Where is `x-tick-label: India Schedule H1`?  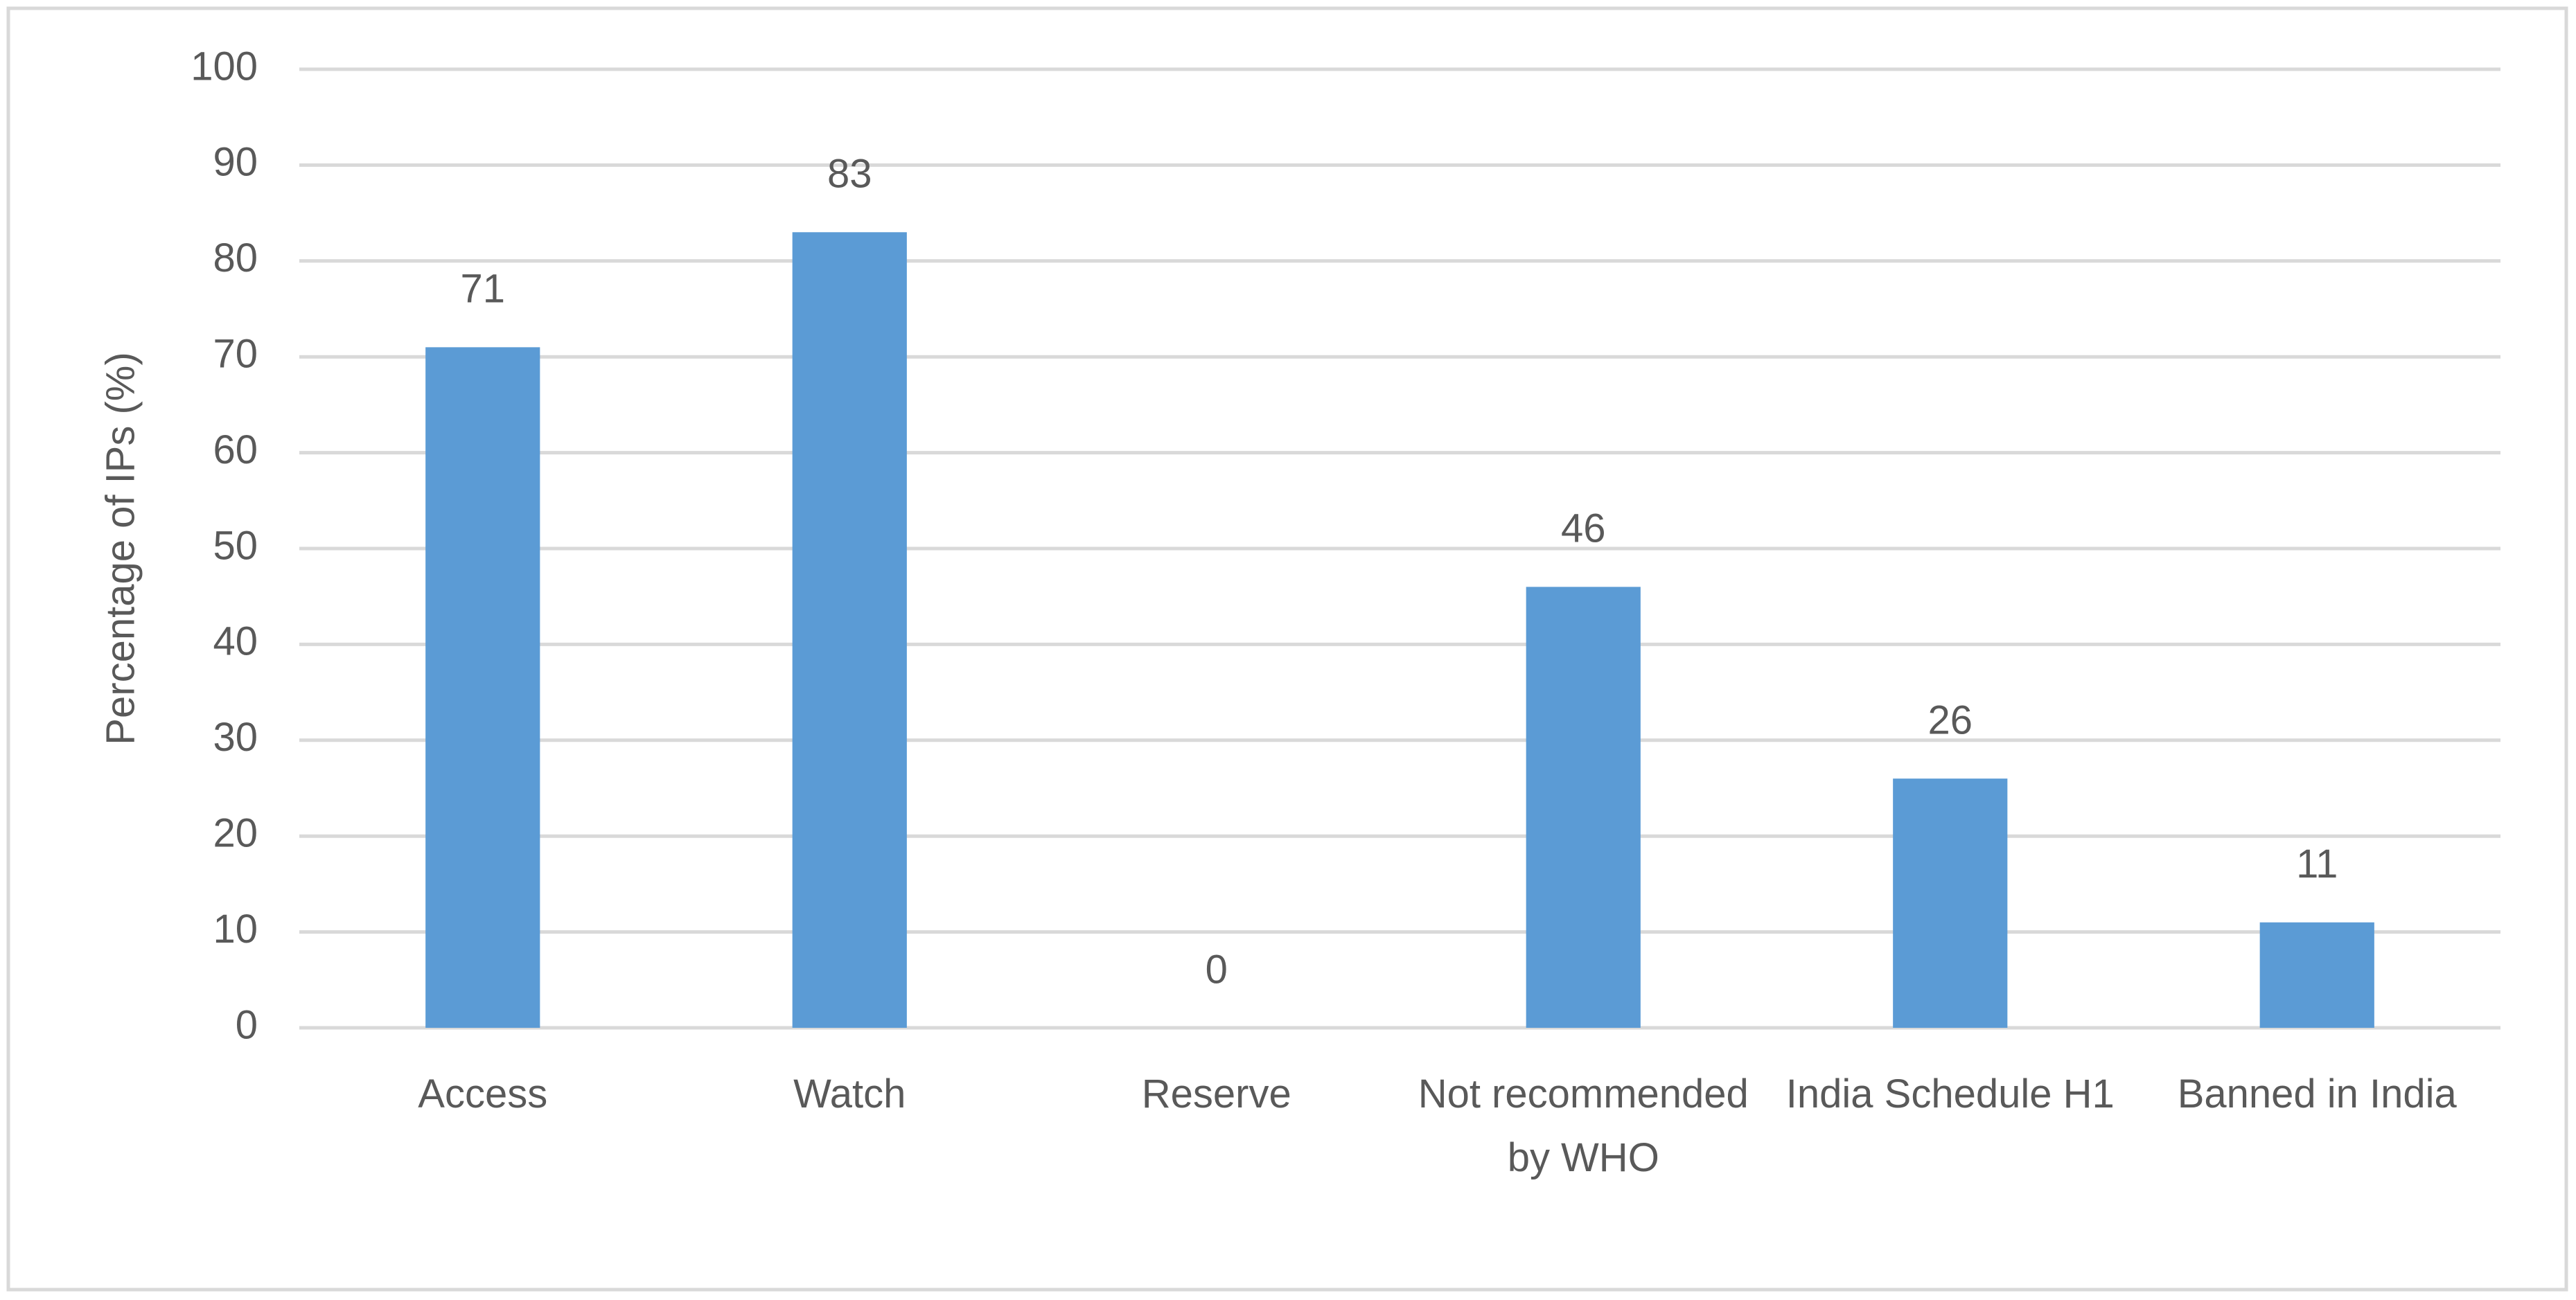 x-tick-label: India Schedule H1 is located at coordinates (1950, 1093).